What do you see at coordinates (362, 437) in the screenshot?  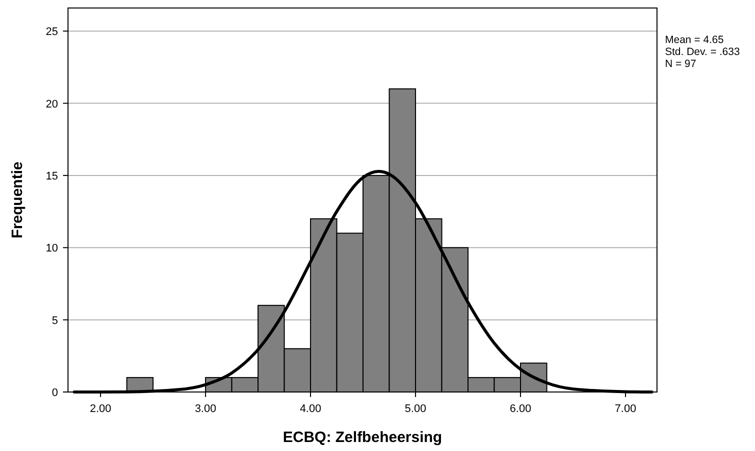 I see `x-axis-title: ECBQ: Zelfbeheersing` at bounding box center [362, 437].